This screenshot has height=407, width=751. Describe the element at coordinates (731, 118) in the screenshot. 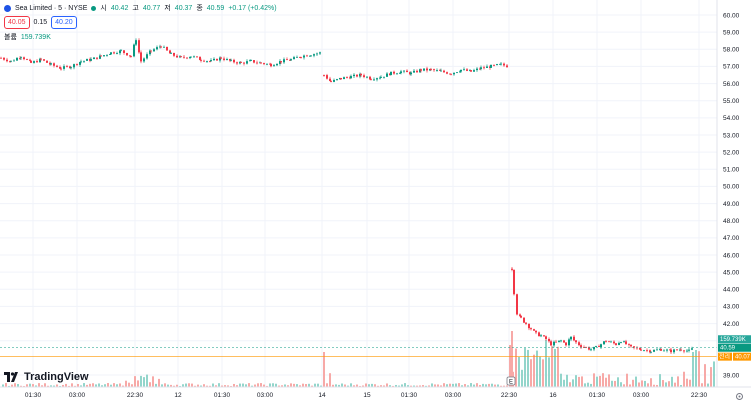

I see `y-tick-label: 54.00` at that location.